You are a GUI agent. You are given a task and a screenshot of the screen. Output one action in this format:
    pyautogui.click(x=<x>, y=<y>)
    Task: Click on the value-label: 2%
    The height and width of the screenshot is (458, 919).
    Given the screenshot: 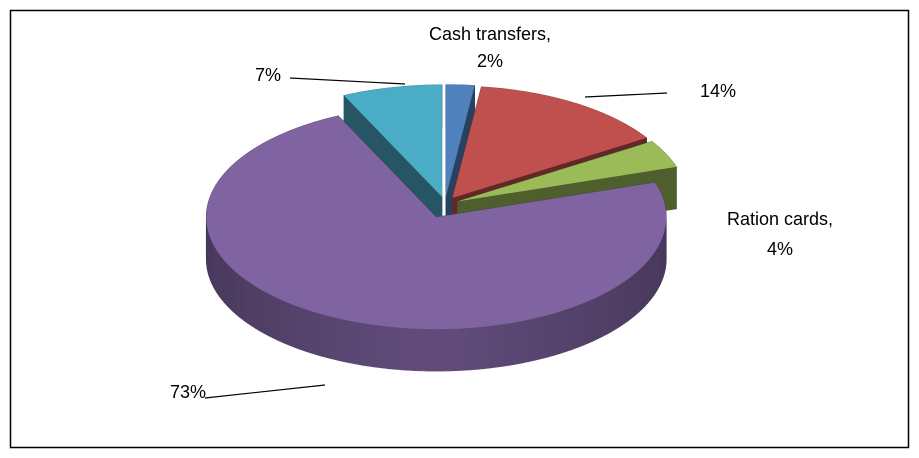 What is the action you would take?
    pyautogui.click(x=490, y=61)
    